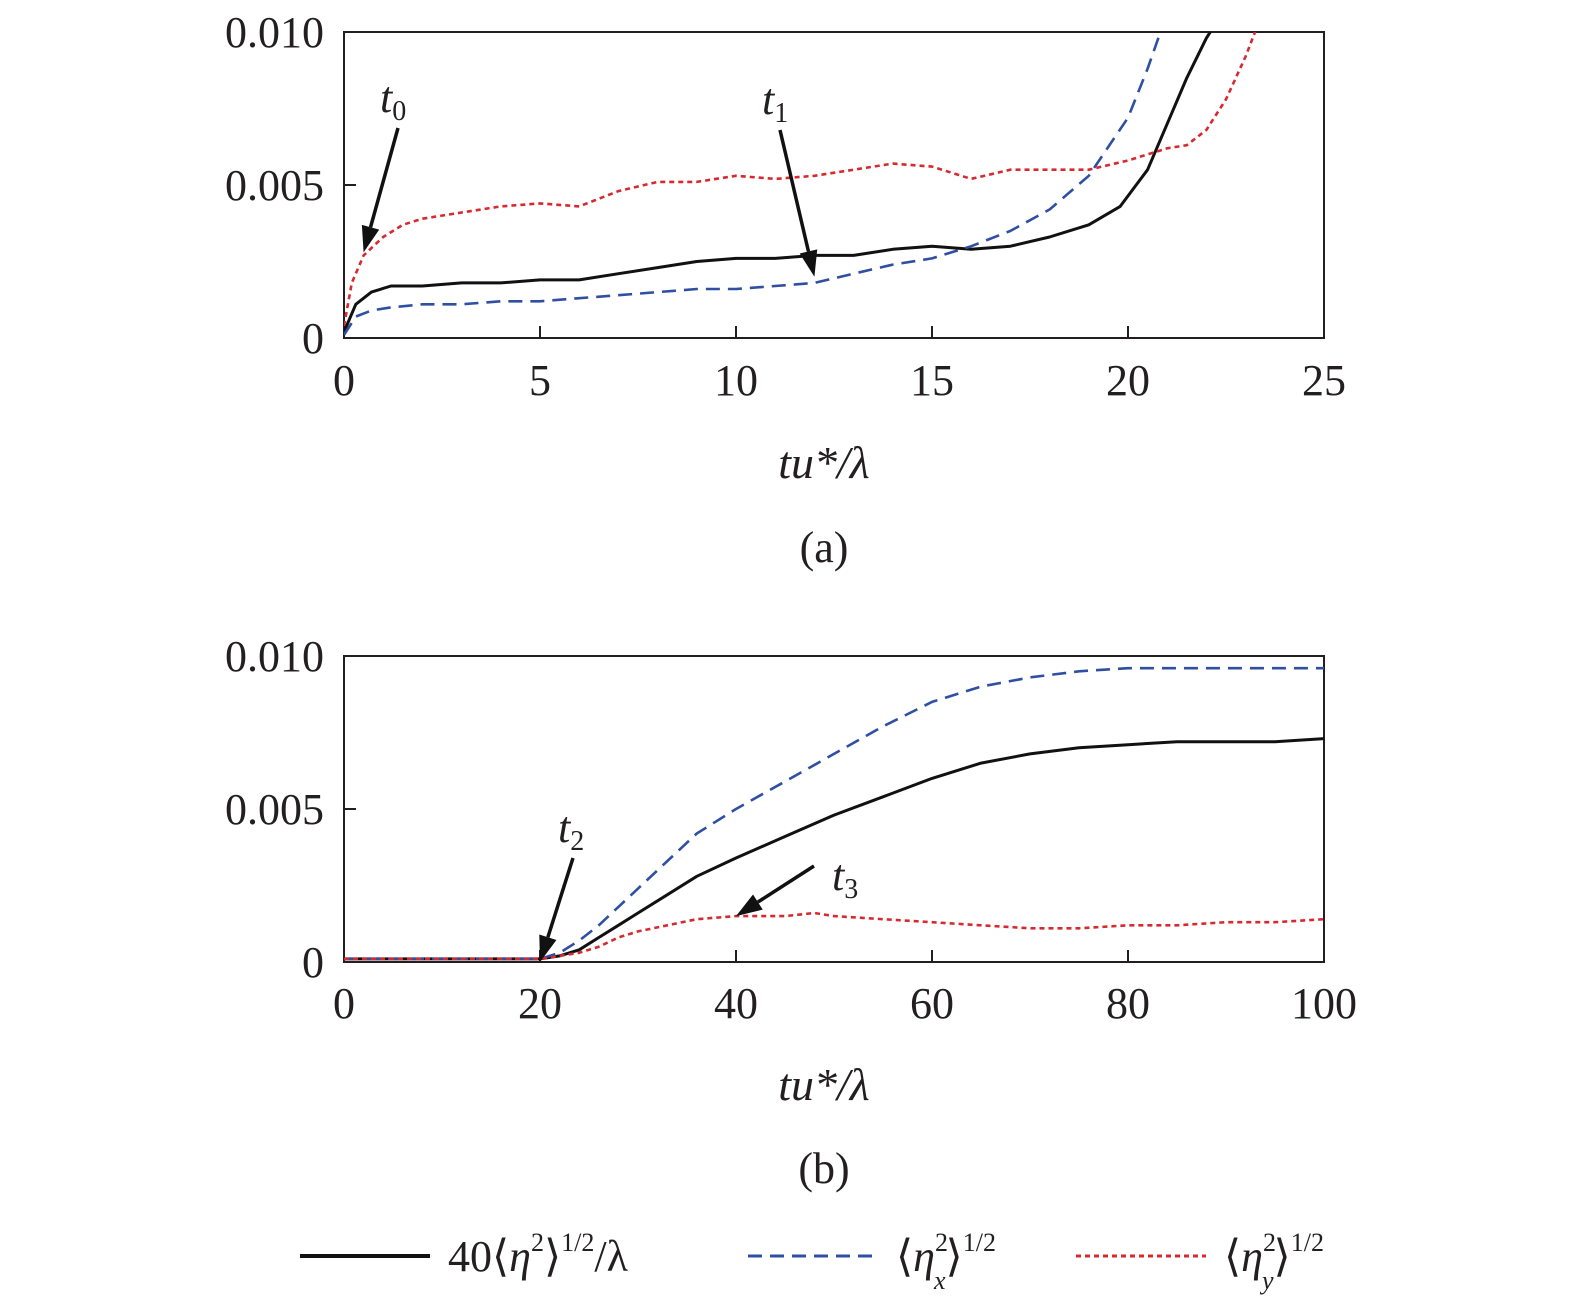 The image size is (1575, 1306). What do you see at coordinates (577, 841) in the screenshot?
I see `annotation-subscript: 2` at bounding box center [577, 841].